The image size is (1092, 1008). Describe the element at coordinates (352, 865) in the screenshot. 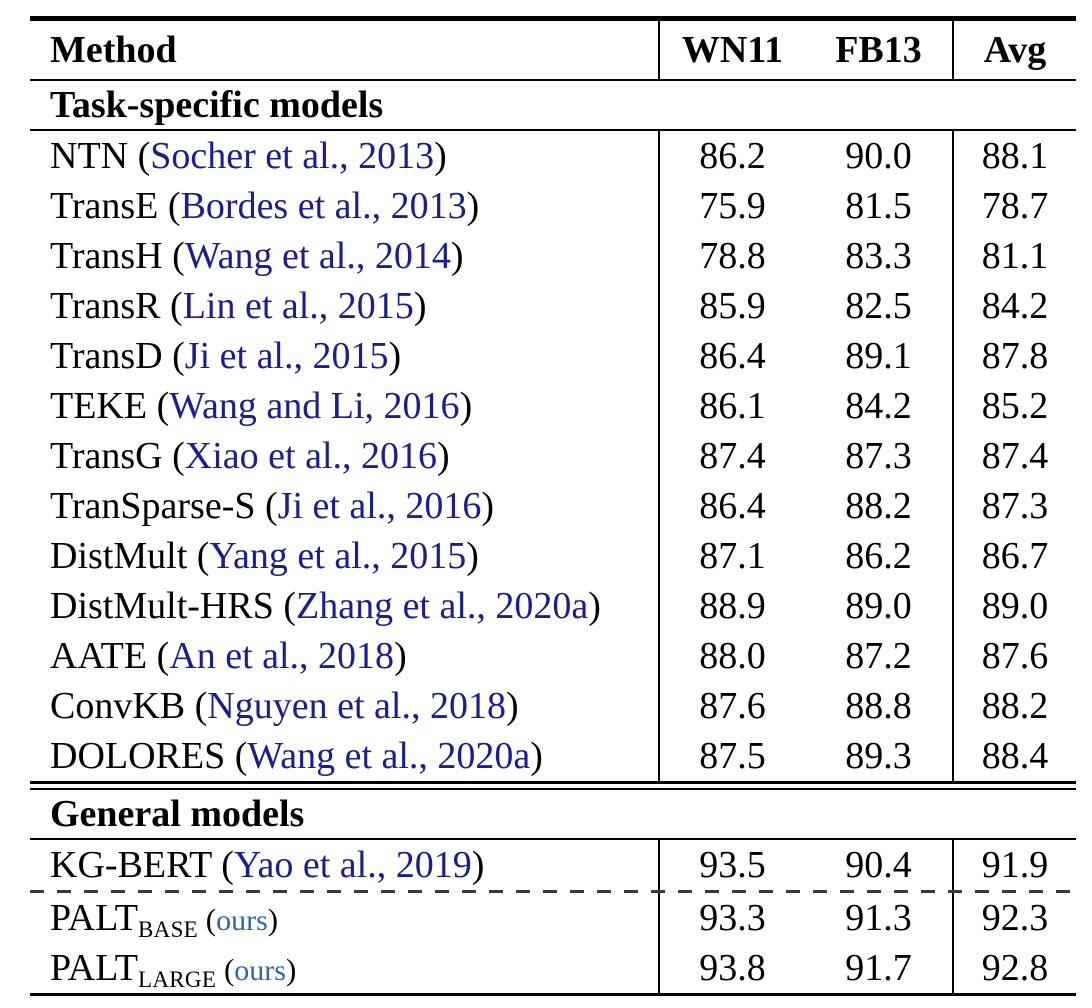

I see `citation-link: Yao et al., 2019` at that location.